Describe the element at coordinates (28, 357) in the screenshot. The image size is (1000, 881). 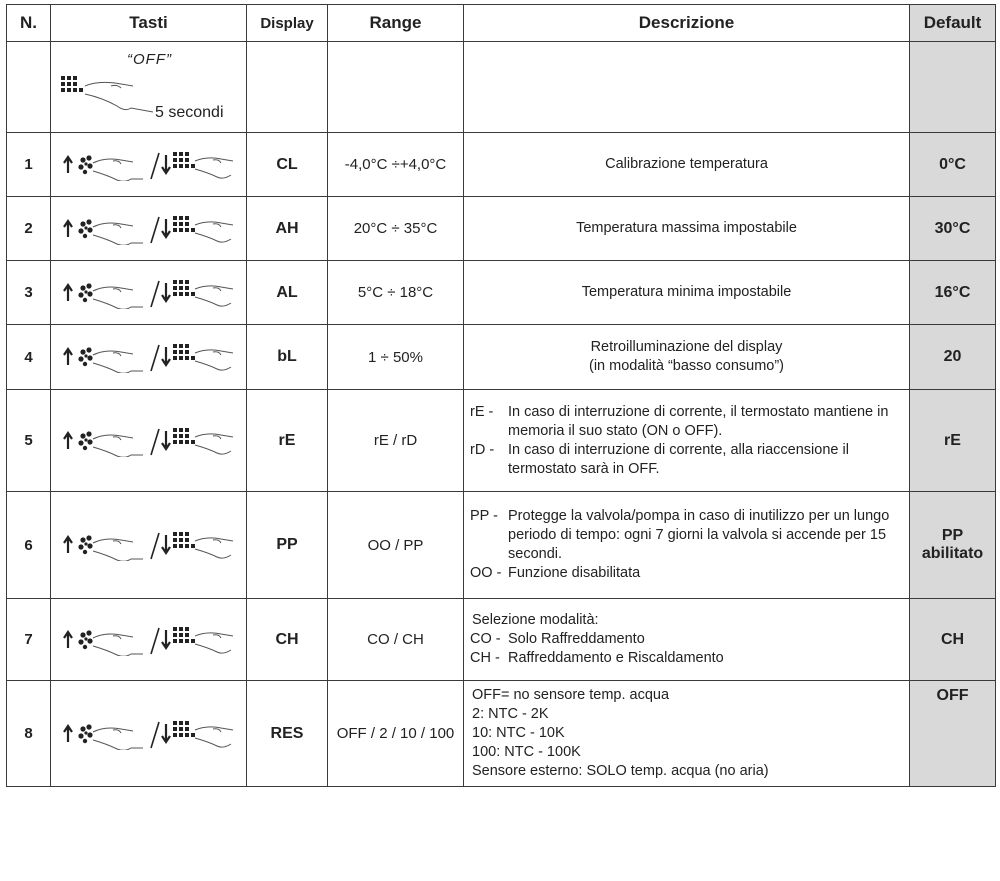
I see `row-number: 4` at that location.